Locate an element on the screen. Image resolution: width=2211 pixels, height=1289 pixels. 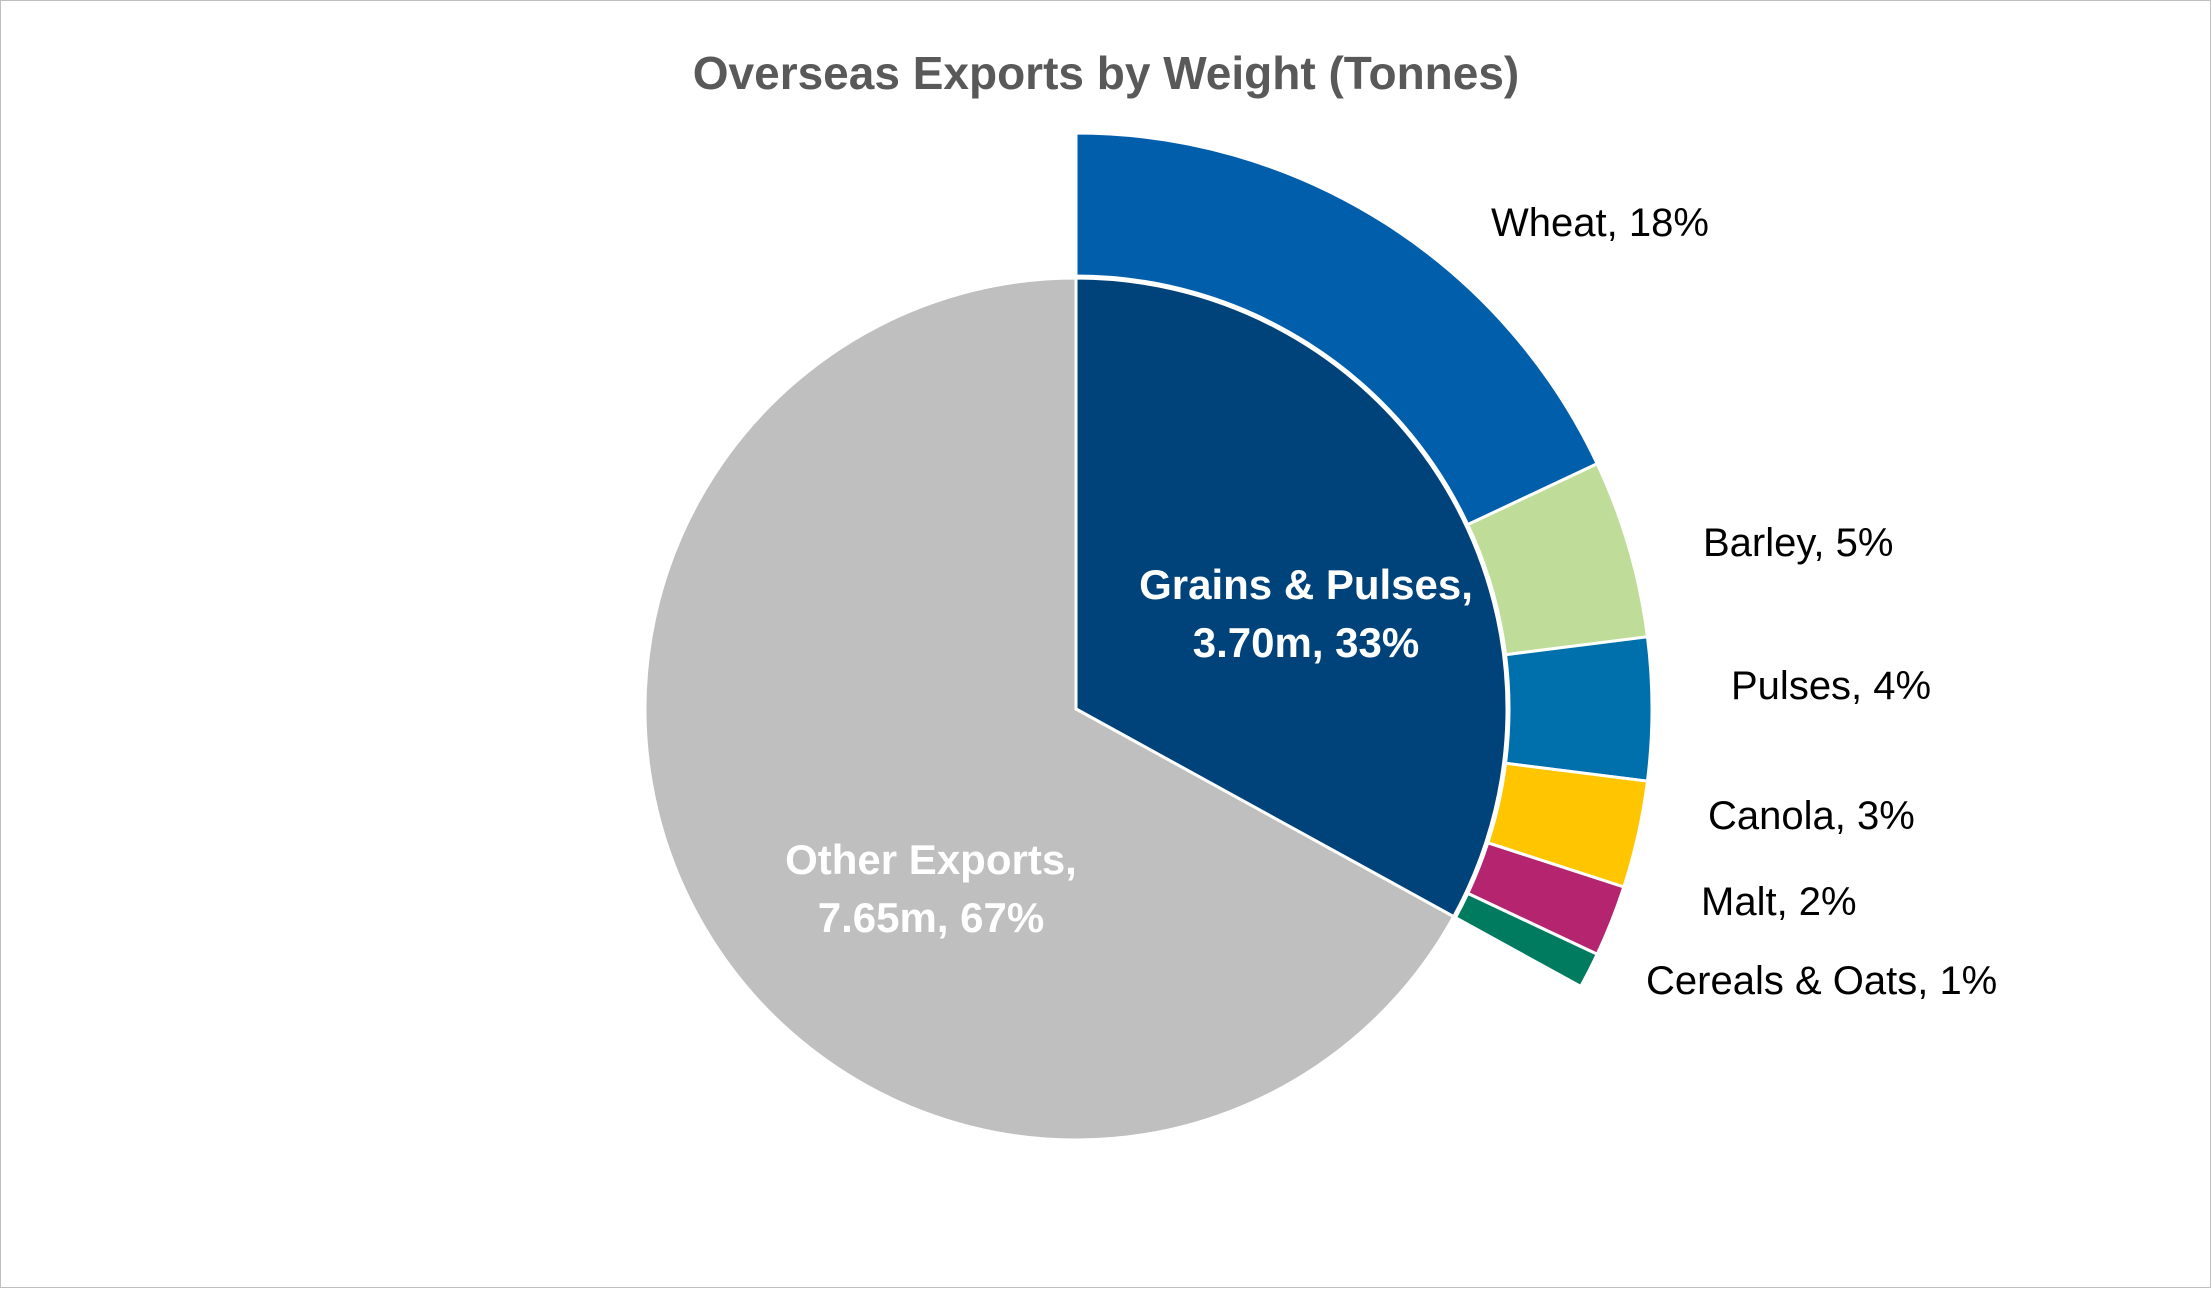
outer-slice-pulses is located at coordinates (1578, 709).